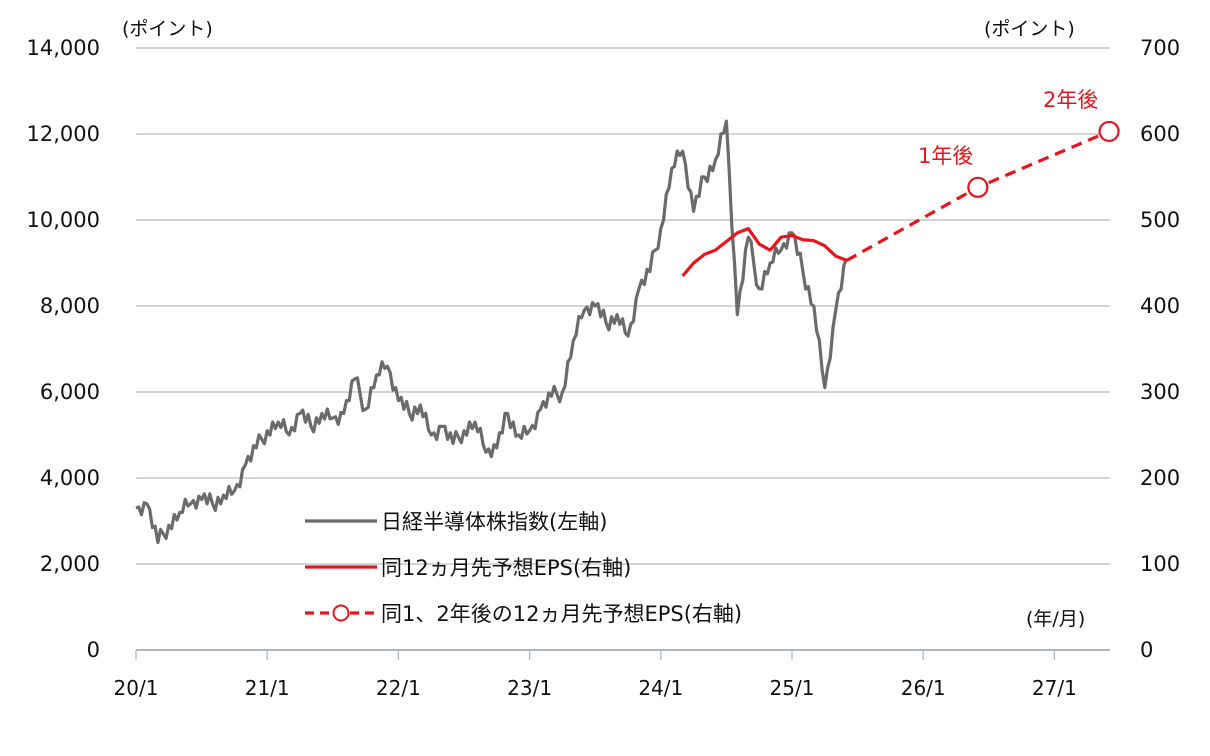 The height and width of the screenshot is (756, 1210). Describe the element at coordinates (923, 688) in the screenshot. I see `x-tick-label: 26/1` at that location.